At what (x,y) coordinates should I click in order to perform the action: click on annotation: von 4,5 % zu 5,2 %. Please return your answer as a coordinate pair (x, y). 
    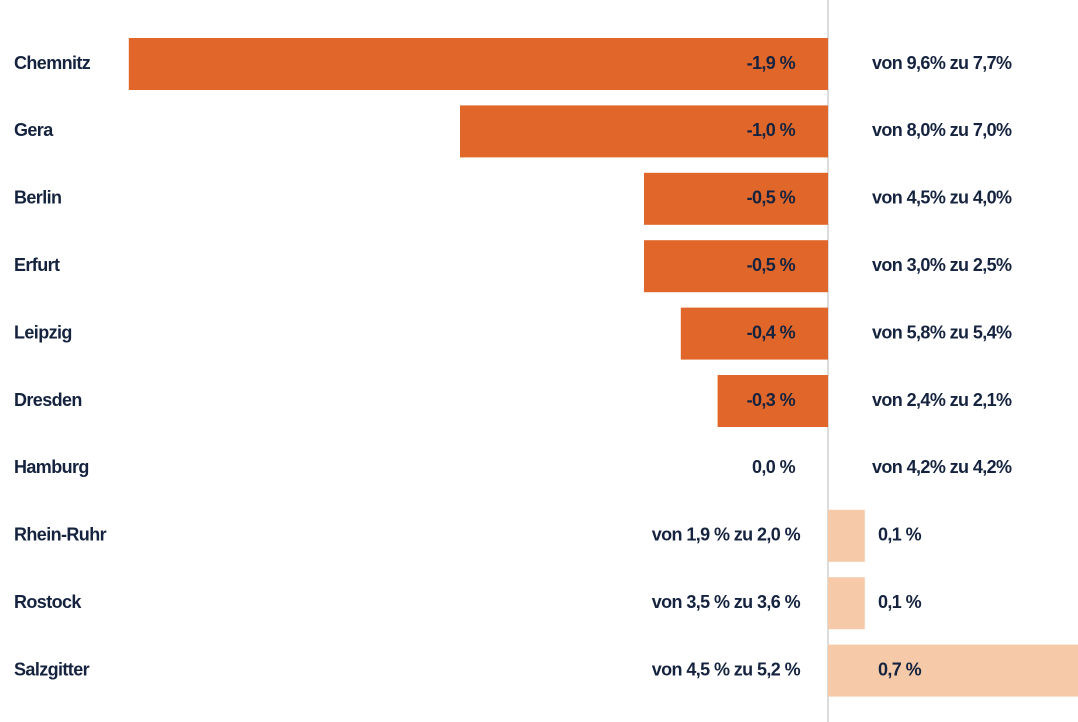
    Looking at the image, I should click on (726, 669).